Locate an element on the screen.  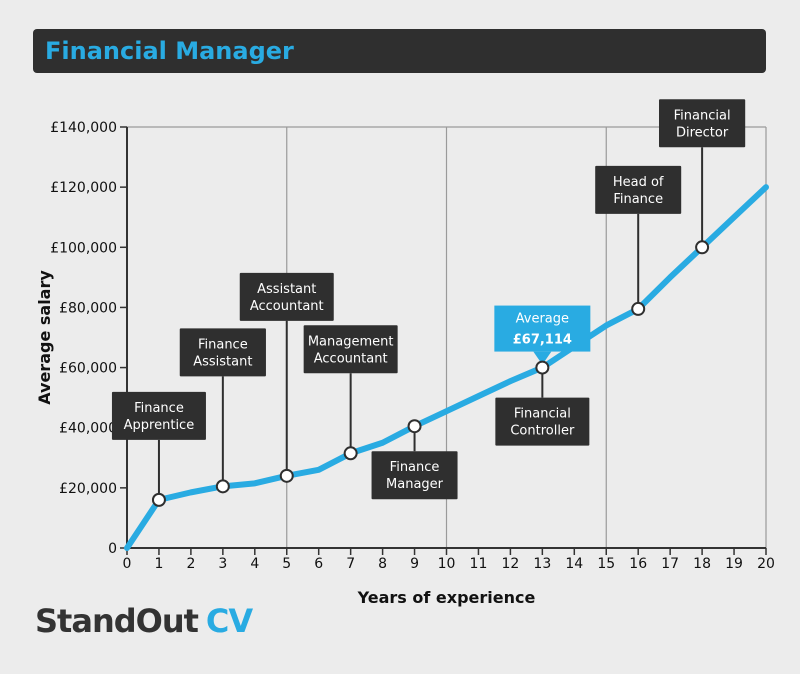
milestone-label-text: Manager is located at coordinates (415, 484).